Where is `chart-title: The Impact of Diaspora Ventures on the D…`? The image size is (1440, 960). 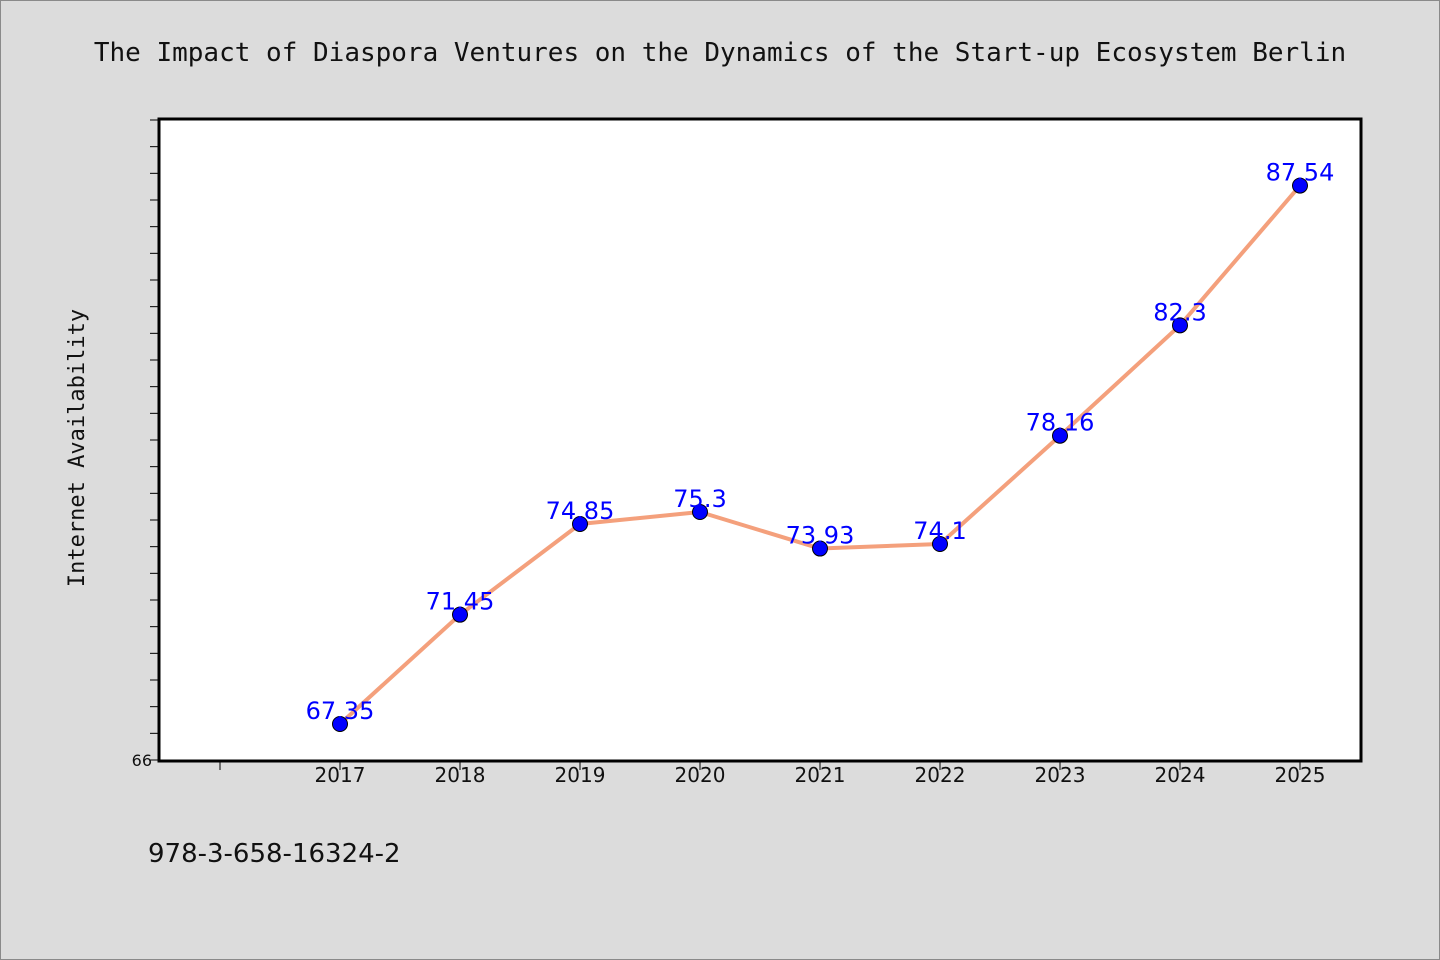 chart-title: The Impact of Diaspora Ventures on the D… is located at coordinates (720, 53).